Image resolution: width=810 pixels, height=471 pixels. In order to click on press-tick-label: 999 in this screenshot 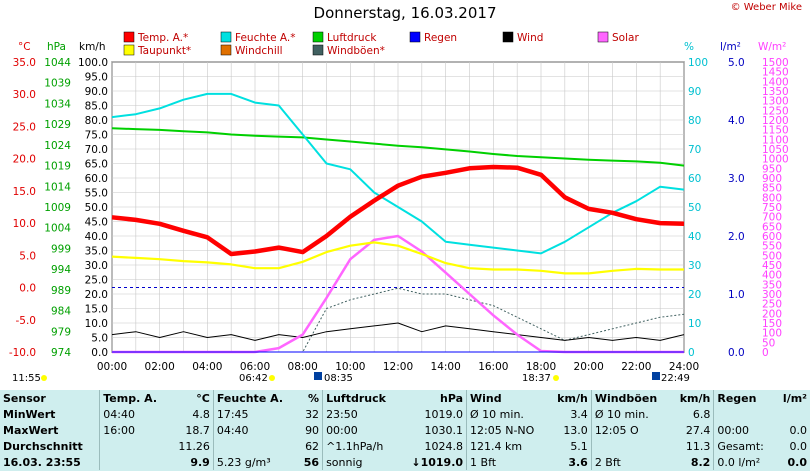, I will do `click(61, 249)`.